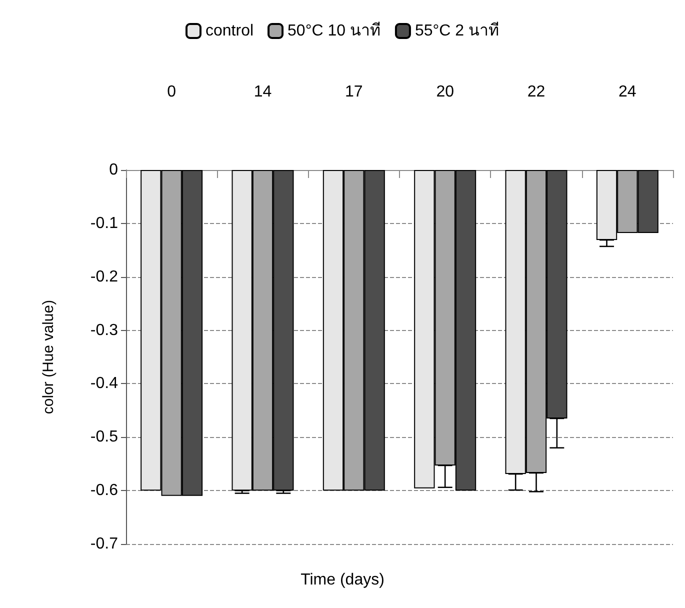  I want to click on x-tick-label: 14, so click(263, 92).